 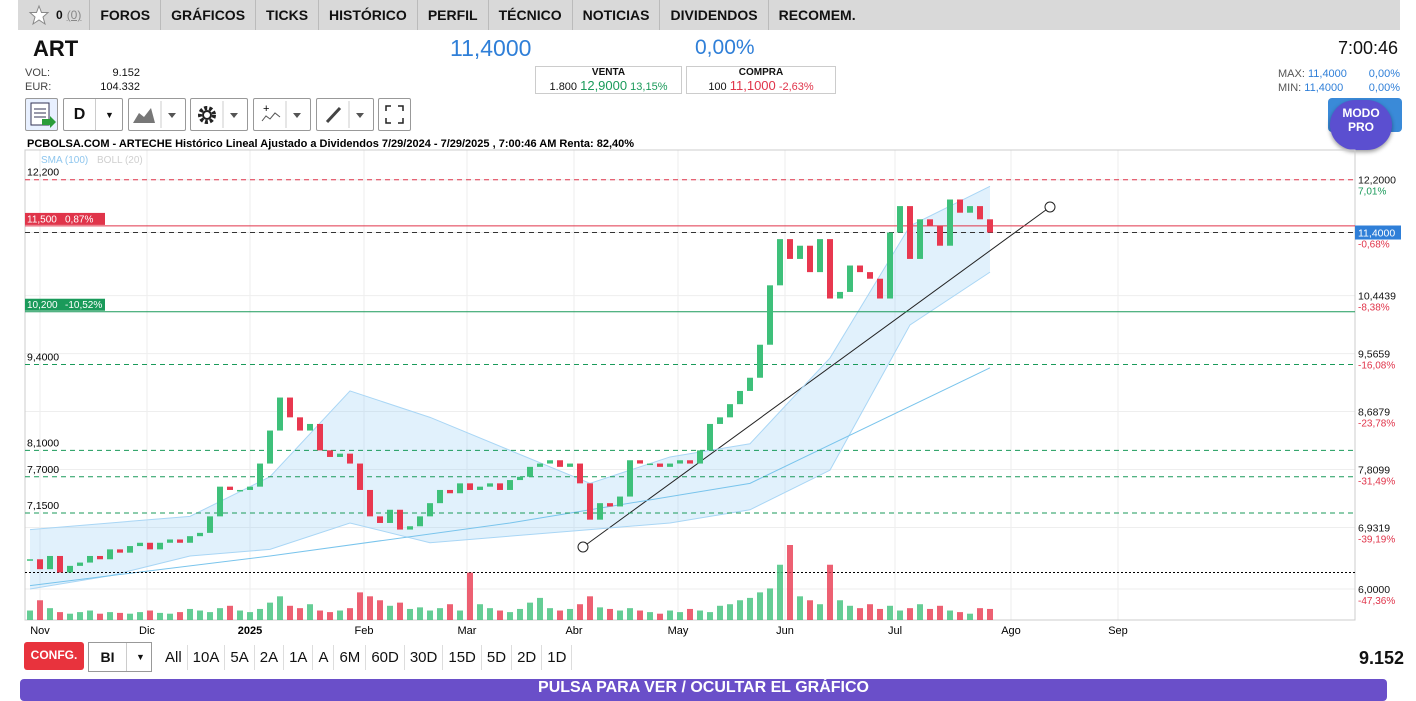 I want to click on min-label: MIN:, so click(x=1290, y=88).